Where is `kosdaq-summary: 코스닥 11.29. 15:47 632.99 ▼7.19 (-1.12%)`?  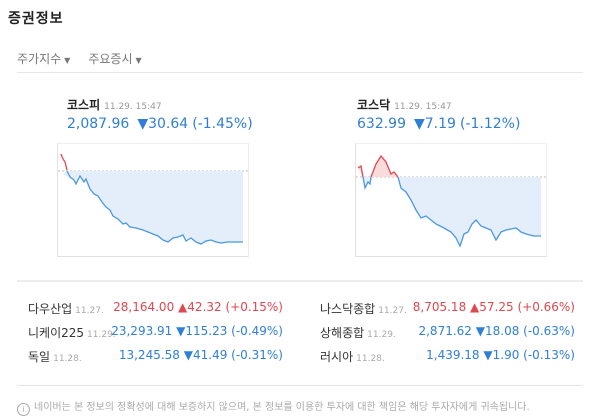
kosdaq-summary: 코스닥 11.29. 15:47 632.99 ▼7.19 (-1.12%) is located at coordinates (442, 113).